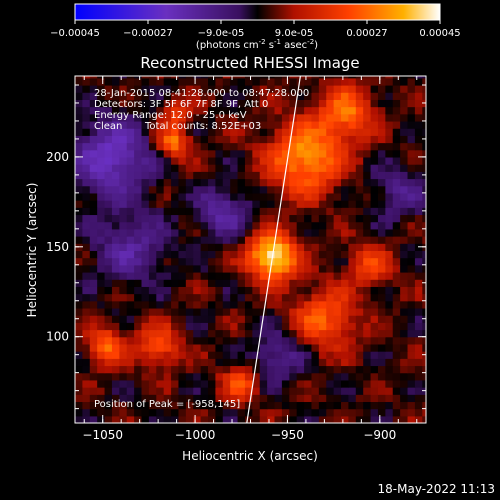  I want to click on colorbar-gradient, so click(257, 12).